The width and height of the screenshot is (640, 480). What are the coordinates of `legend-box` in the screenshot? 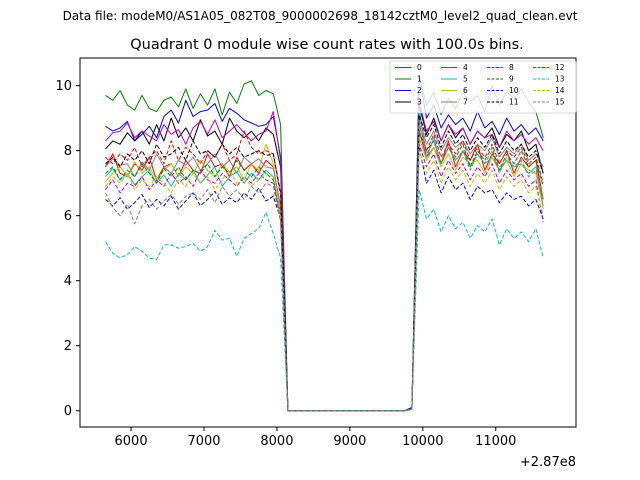 It's located at (483, 87).